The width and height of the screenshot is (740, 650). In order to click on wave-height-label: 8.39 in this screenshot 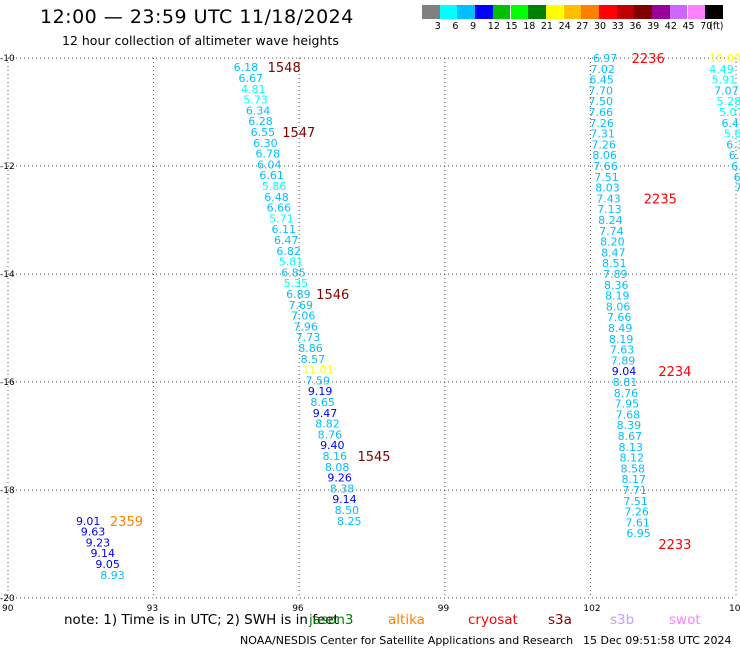, I will do `click(629, 425)`.